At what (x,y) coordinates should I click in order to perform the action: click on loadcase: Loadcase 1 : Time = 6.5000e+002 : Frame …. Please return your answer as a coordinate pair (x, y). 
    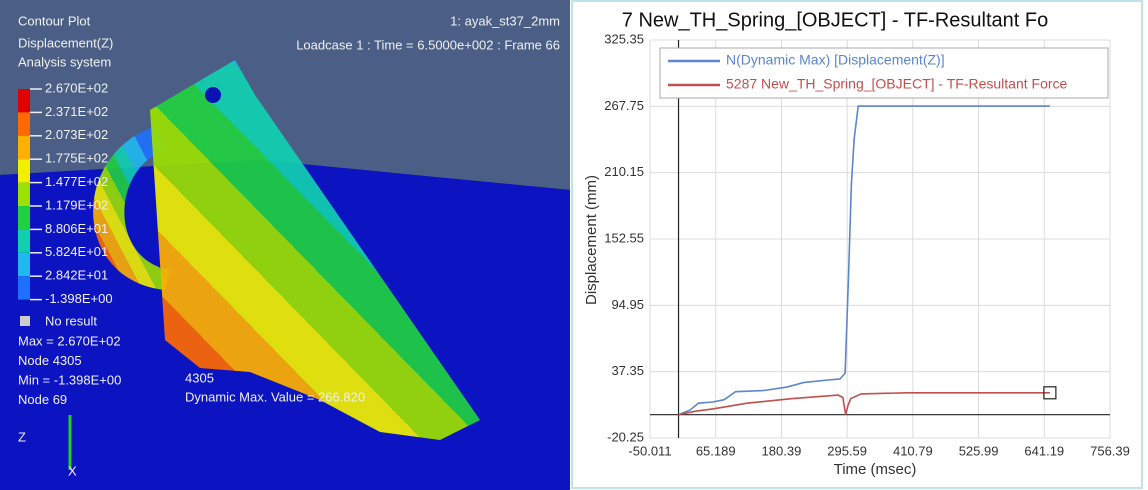
    Looking at the image, I should click on (428, 44).